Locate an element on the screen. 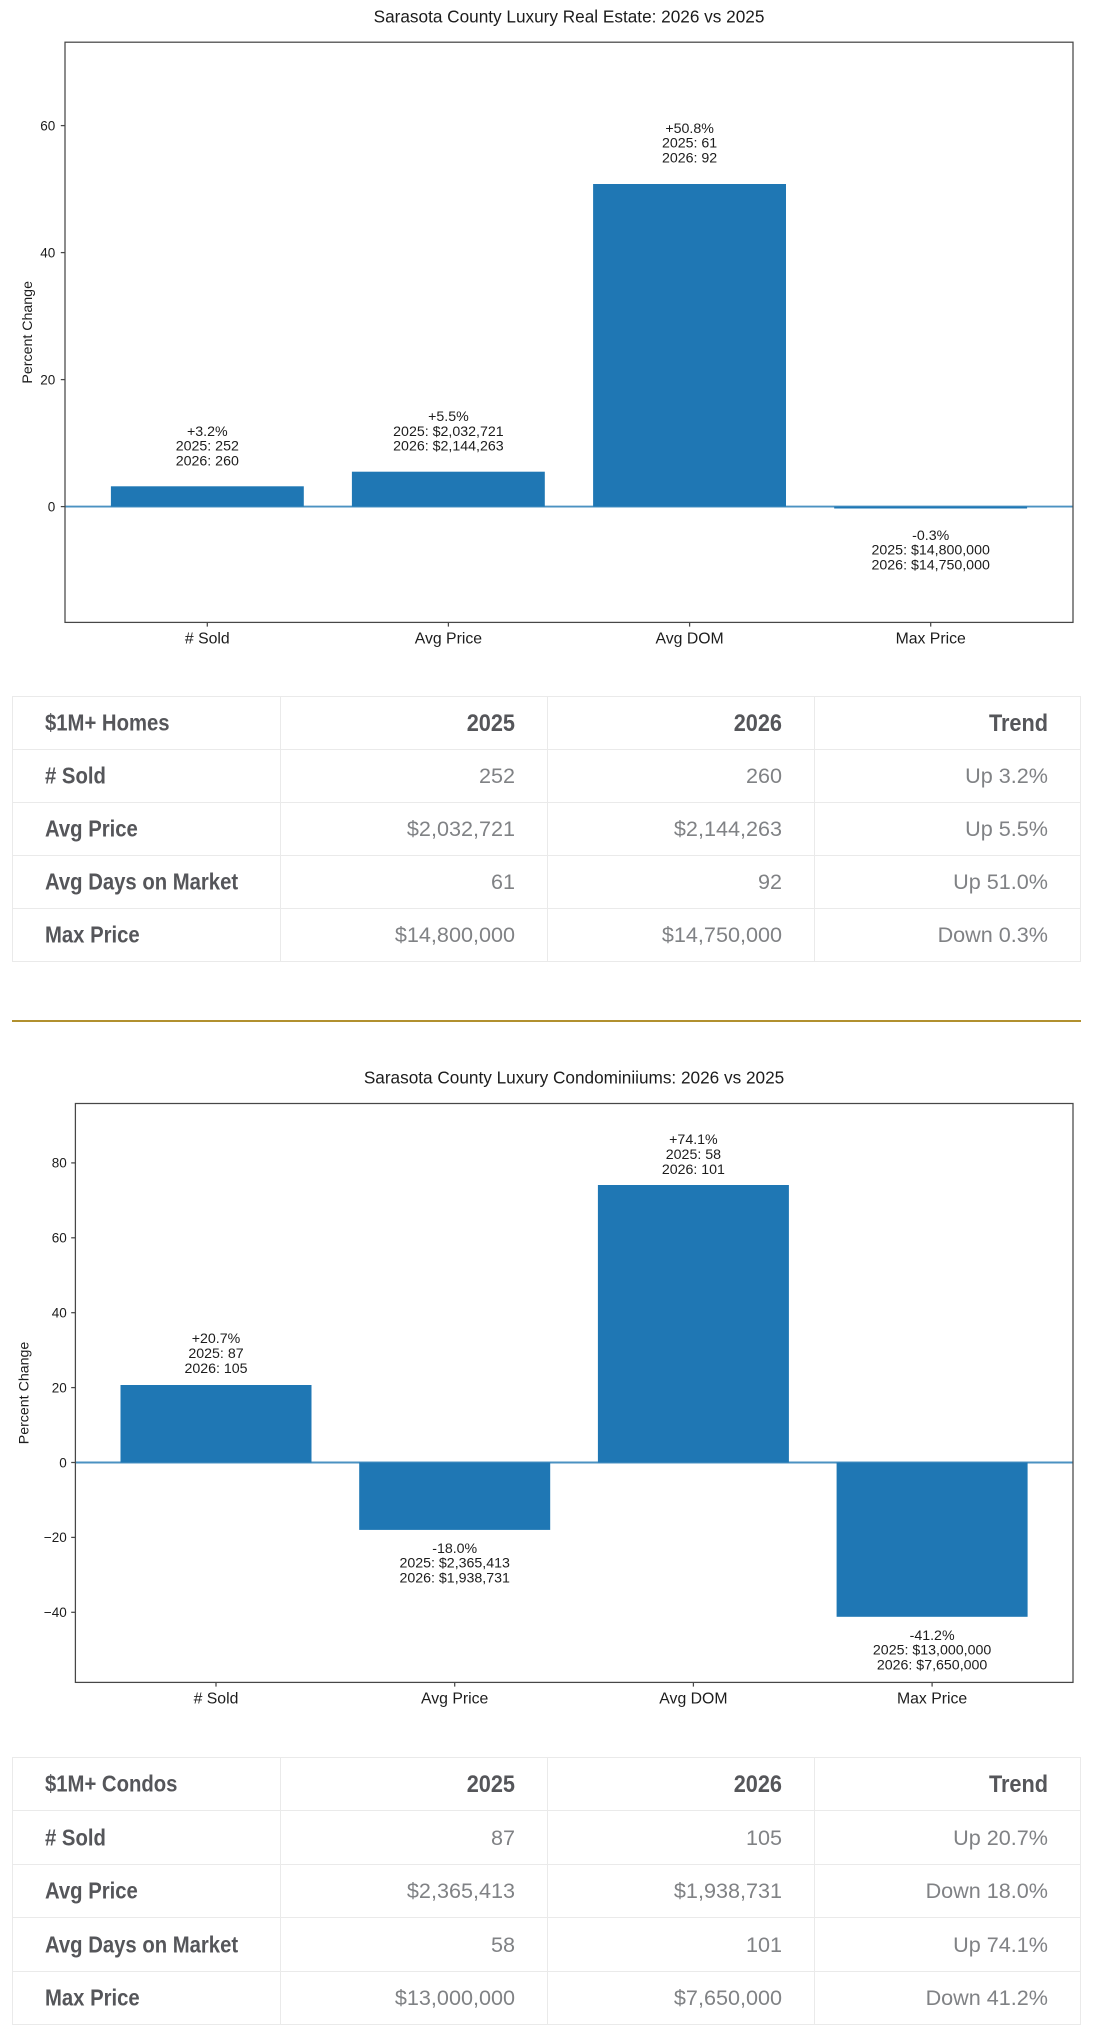  svg-text: −20 is located at coordinates (55, 1537).